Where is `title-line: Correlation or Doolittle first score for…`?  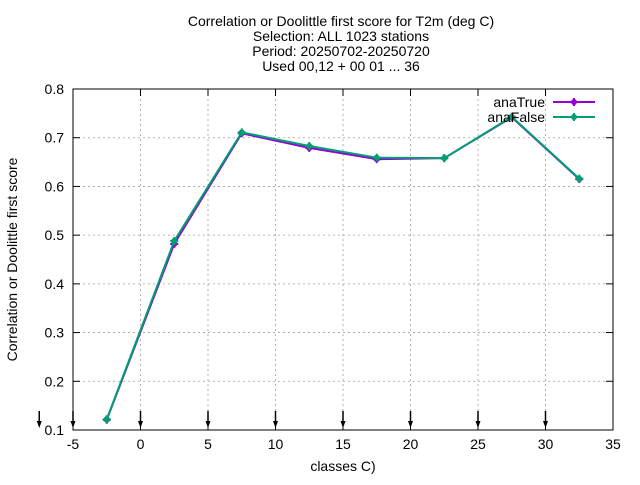
title-line: Correlation or Doolittle first score for… is located at coordinates (341, 21).